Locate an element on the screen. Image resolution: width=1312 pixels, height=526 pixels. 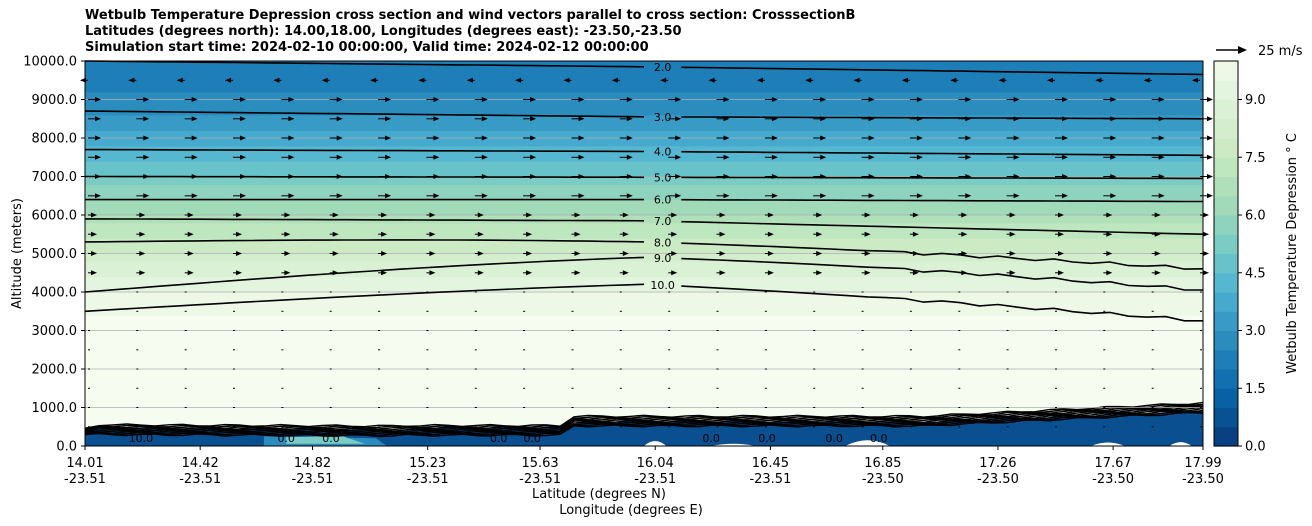
colorbar-label: Wetbulb Temperature Depression ° C is located at coordinates (1292, 253).